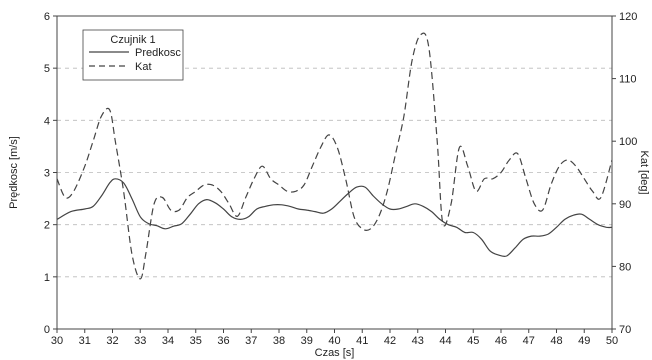 This screenshot has width=652, height=360. Describe the element at coordinates (625, 267) in the screenshot. I see `right-tick-label: 80` at that location.